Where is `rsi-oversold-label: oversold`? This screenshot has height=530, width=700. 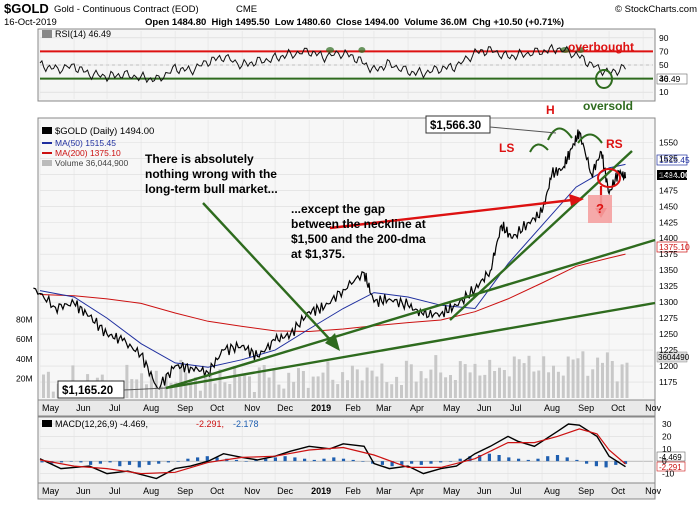 rsi-oversold-label: oversold is located at coordinates (608, 106).